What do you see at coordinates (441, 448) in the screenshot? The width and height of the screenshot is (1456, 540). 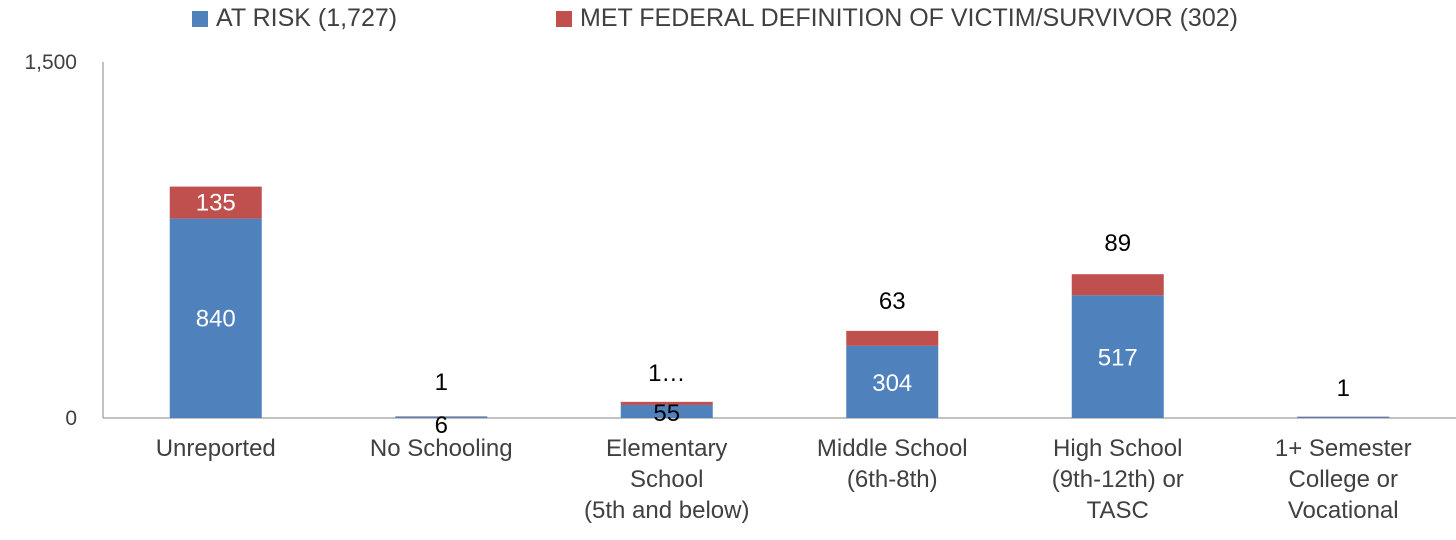 I see `x-tick-label: No Schooling` at bounding box center [441, 448].